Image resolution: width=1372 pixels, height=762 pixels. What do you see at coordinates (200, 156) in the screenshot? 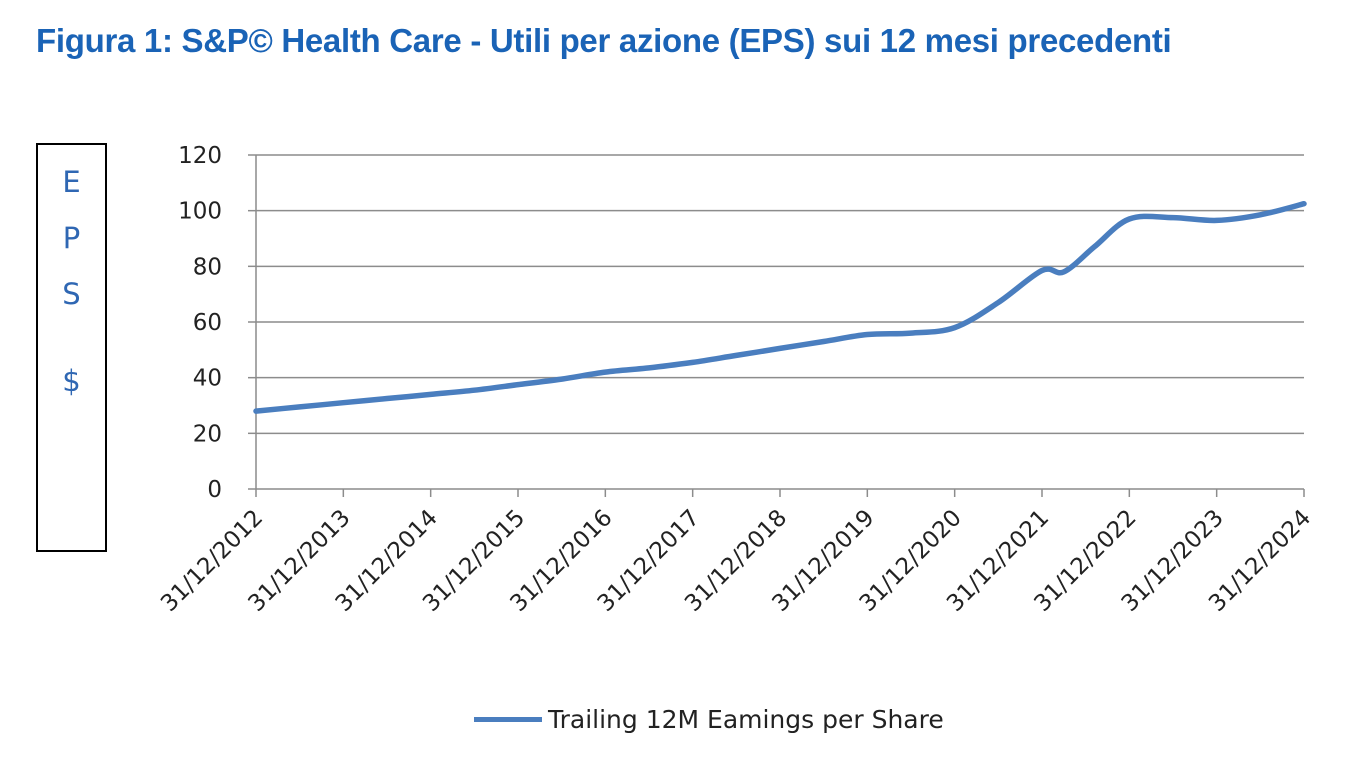
I see `y-tick-label: 120` at bounding box center [200, 156].